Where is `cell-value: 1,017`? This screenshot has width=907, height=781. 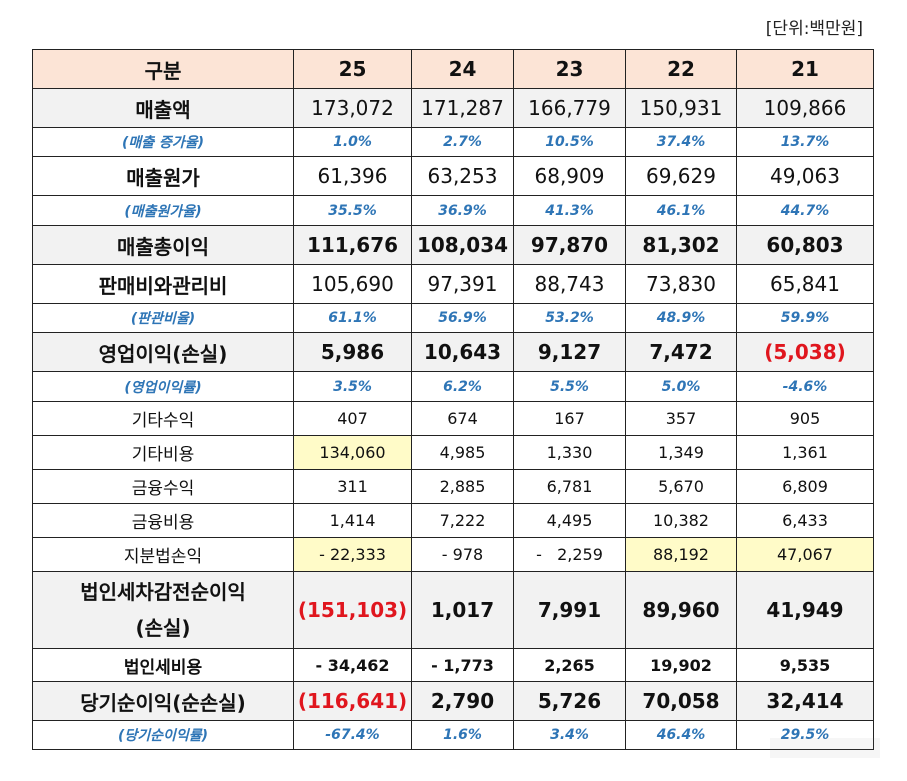
cell-value: 1,017 is located at coordinates (462, 610).